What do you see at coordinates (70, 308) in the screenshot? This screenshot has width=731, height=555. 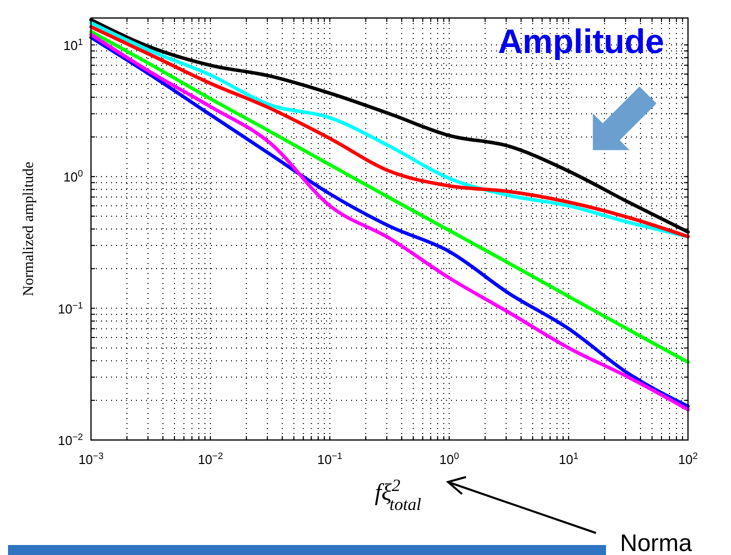 I see `y-tick-label: 10$^{−1}$` at bounding box center [70, 308].